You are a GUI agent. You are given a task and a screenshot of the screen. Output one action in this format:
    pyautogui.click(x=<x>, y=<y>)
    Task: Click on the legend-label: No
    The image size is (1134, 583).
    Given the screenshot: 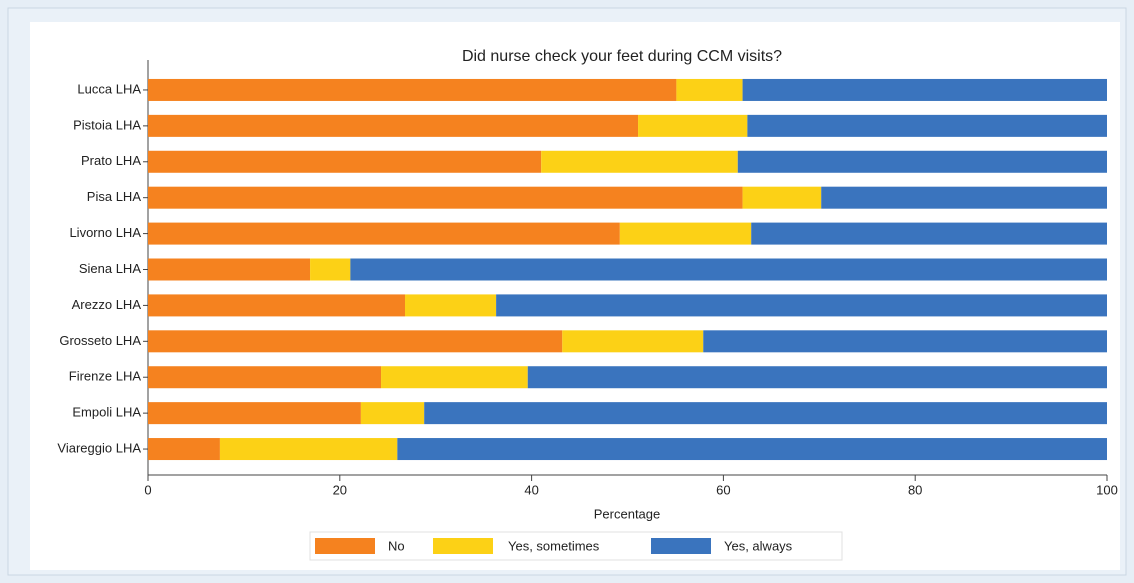 What is the action you would take?
    pyautogui.click(x=396, y=545)
    